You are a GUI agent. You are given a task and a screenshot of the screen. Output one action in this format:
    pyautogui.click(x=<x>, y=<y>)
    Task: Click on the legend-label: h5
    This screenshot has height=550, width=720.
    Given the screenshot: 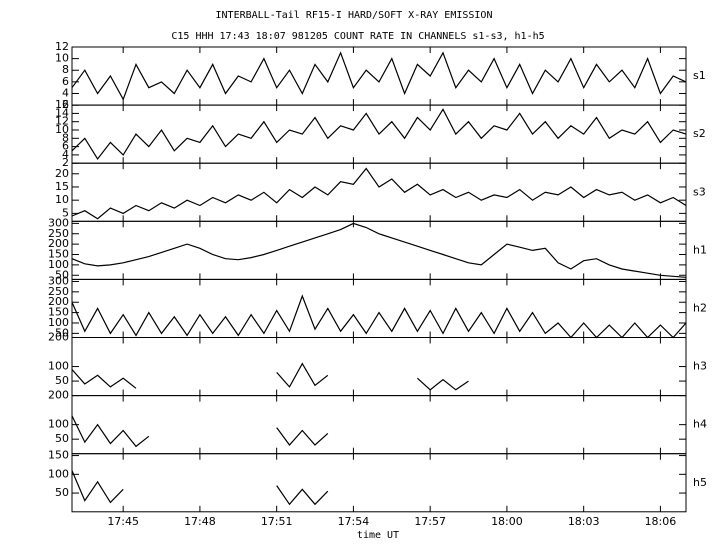 What is the action you would take?
    pyautogui.click(x=700, y=482)
    